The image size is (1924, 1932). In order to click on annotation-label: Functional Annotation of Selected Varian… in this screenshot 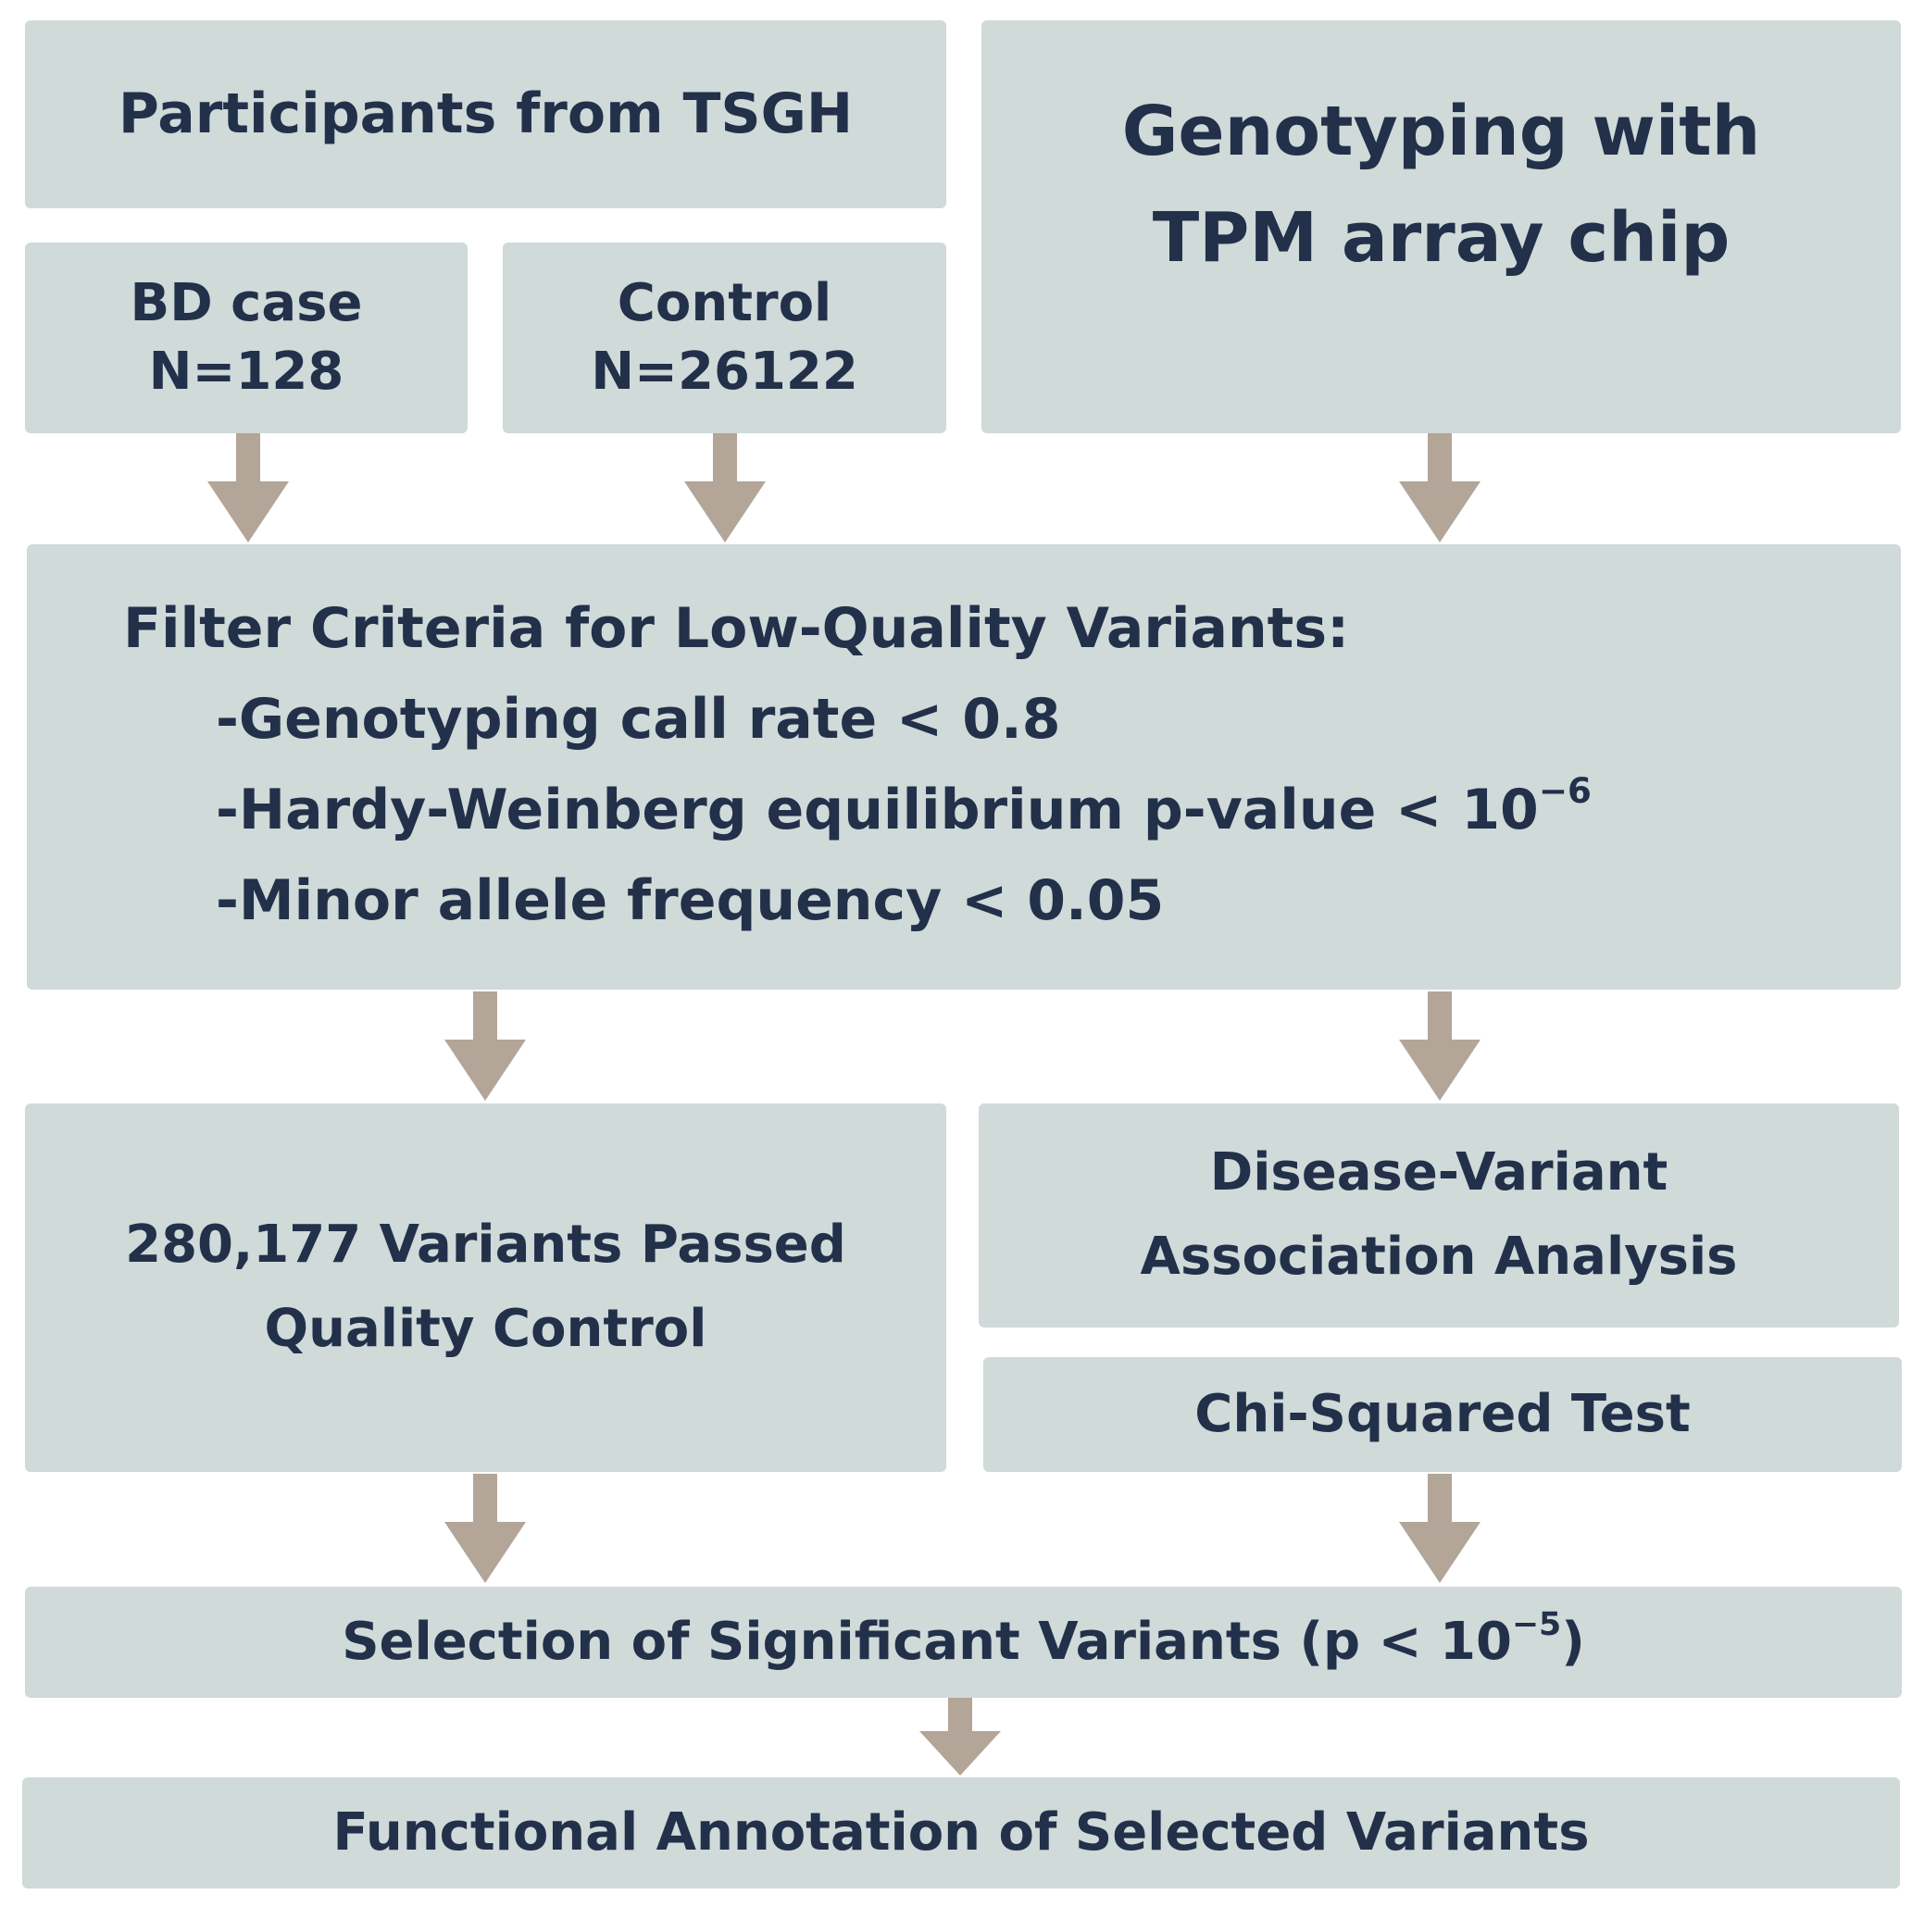, I will do `click(961, 1832)`.